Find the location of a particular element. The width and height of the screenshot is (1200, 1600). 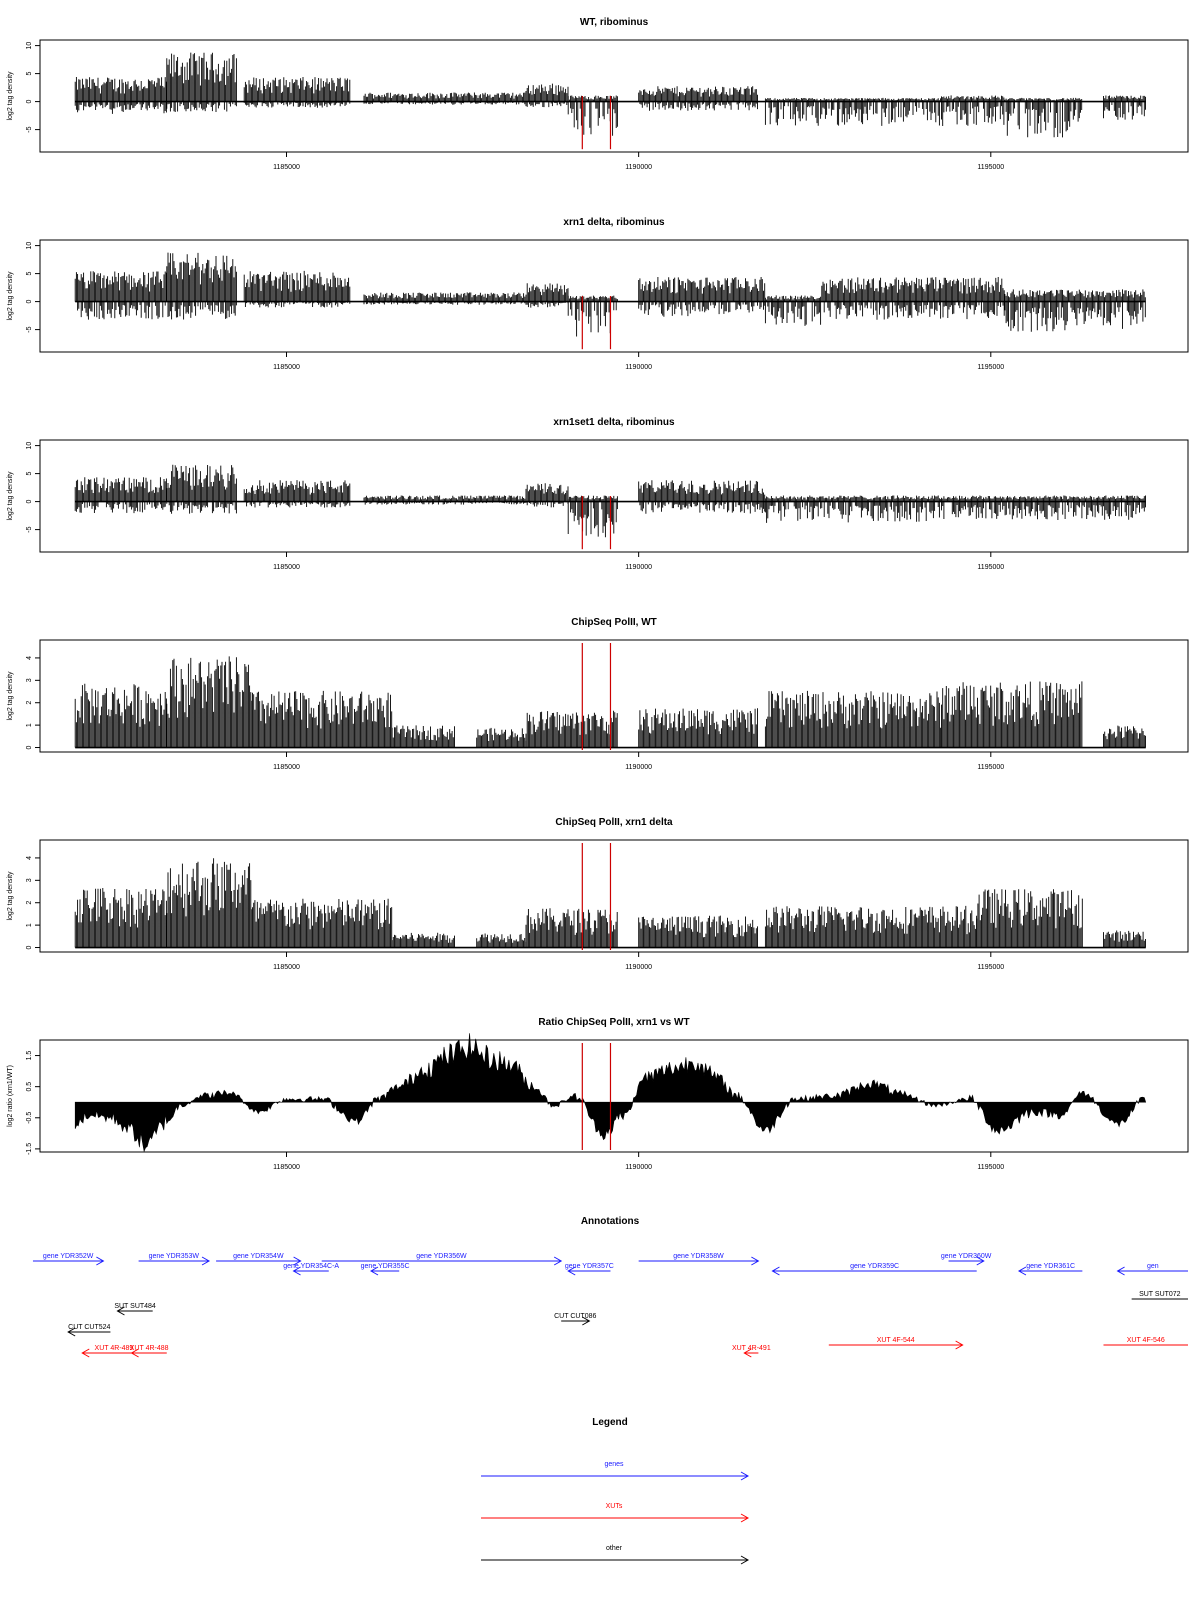

annotation-feature: gene YDR359C is located at coordinates (874, 1269).